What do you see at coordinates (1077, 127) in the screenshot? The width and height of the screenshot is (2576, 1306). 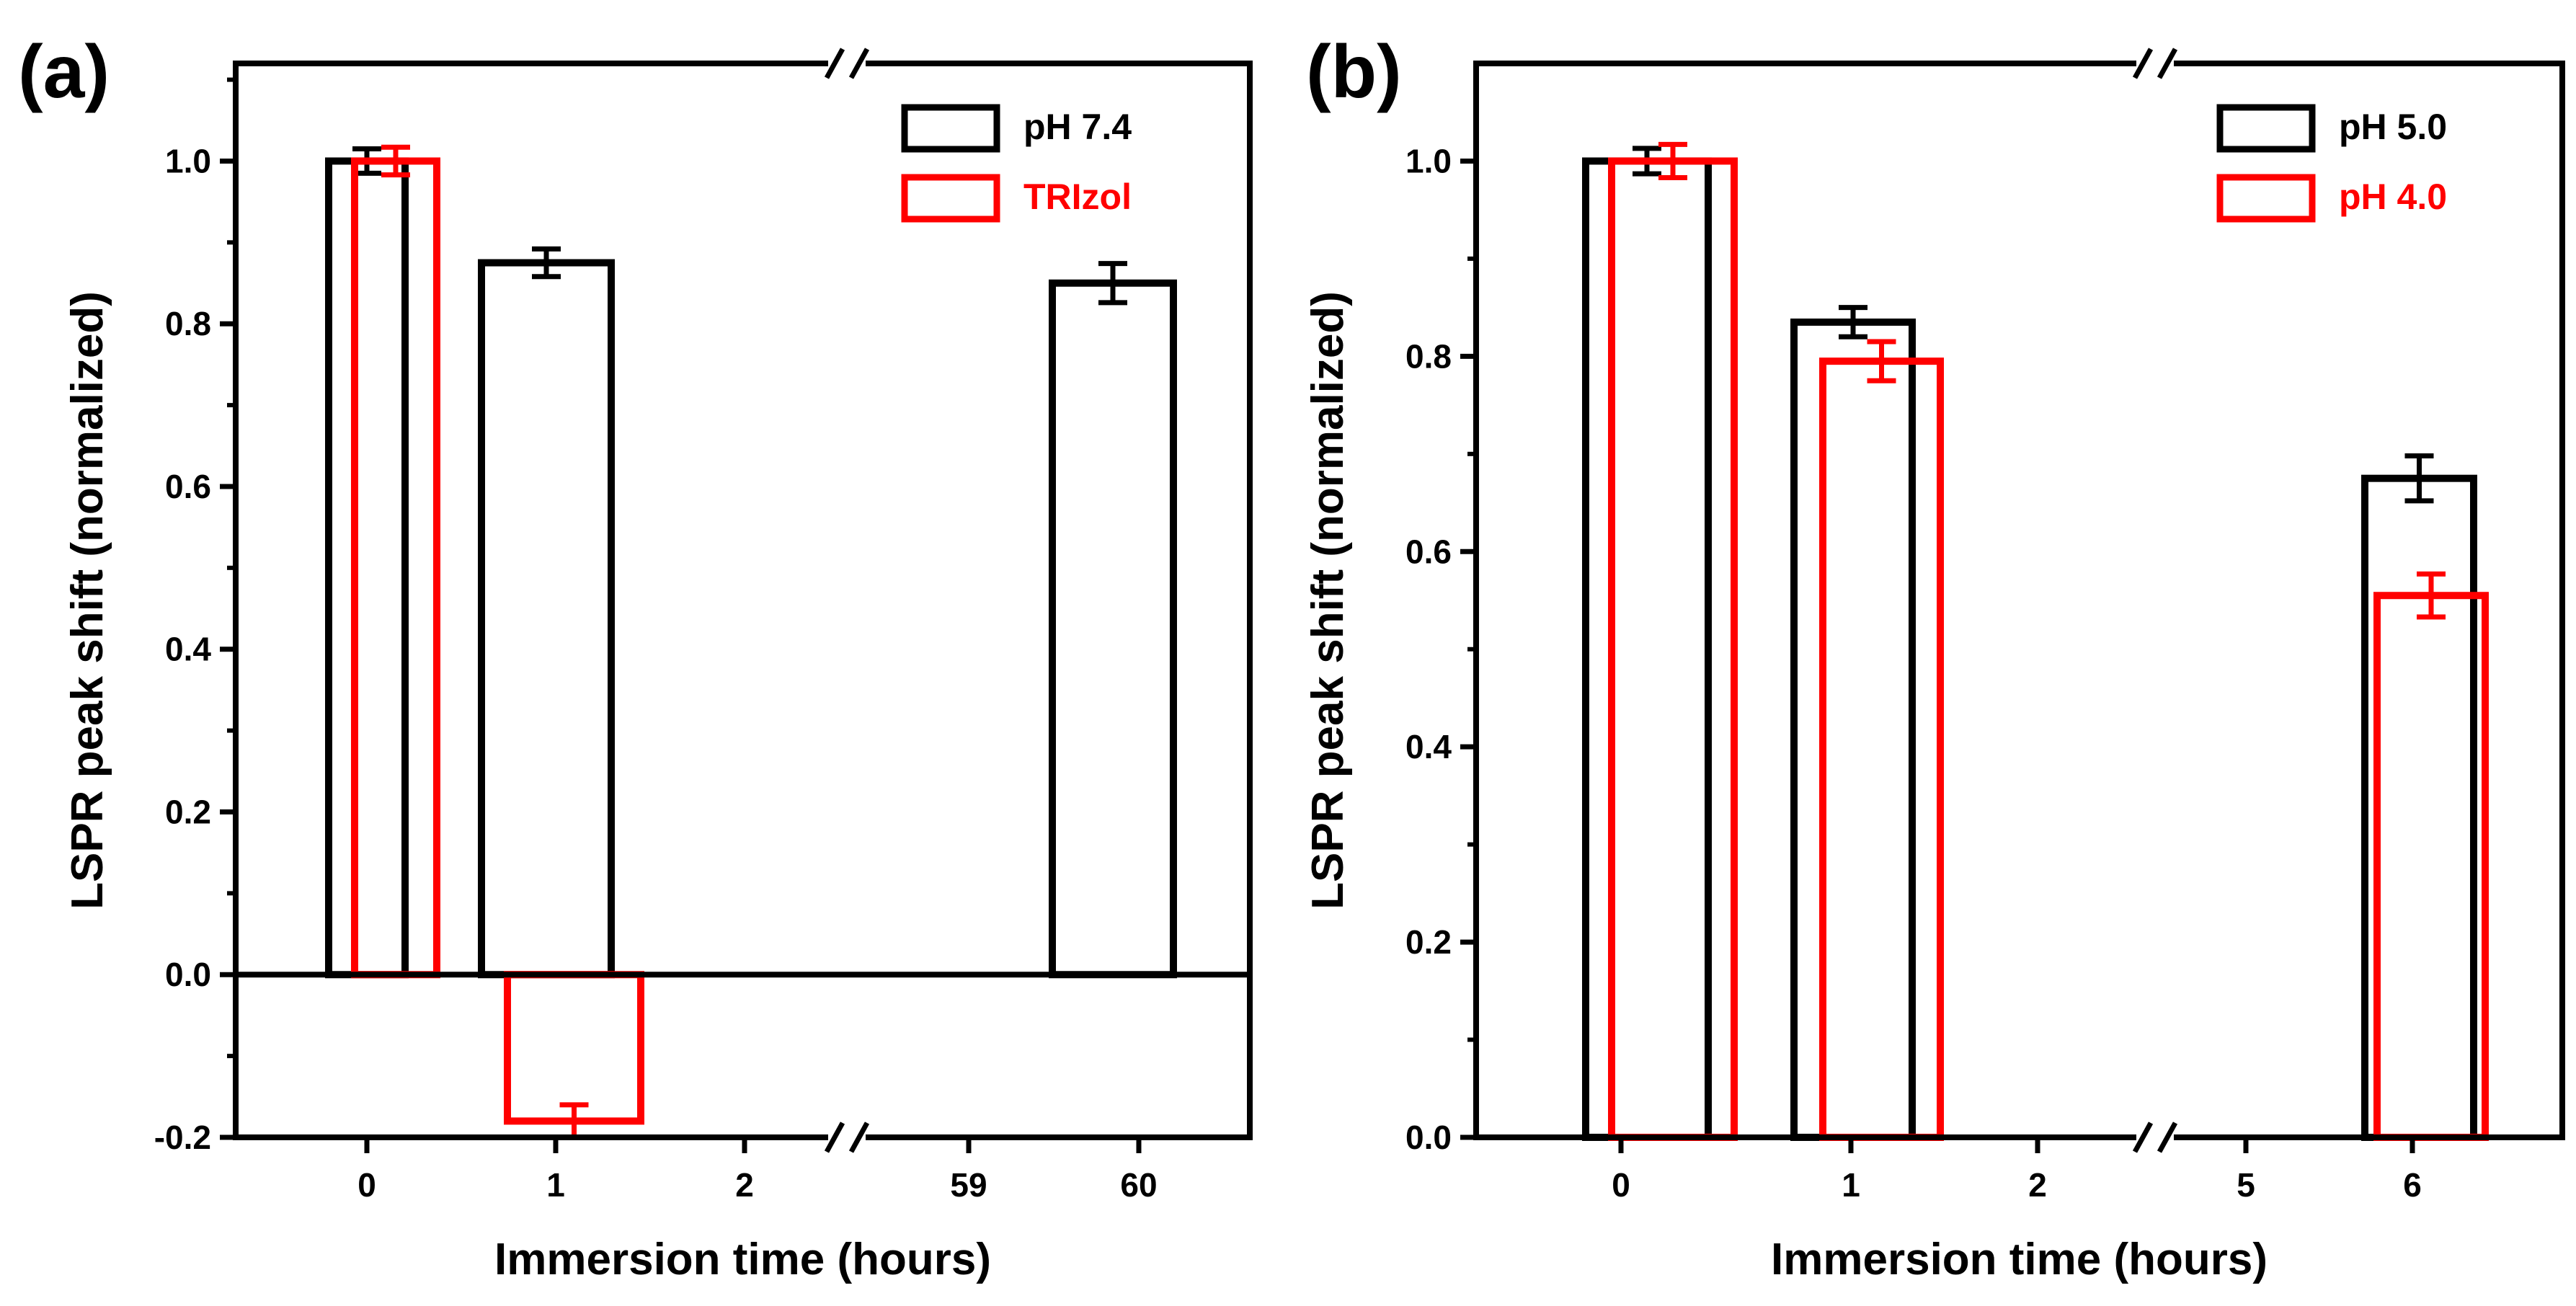 I see `legend-label: pH 7.4` at bounding box center [1077, 127].